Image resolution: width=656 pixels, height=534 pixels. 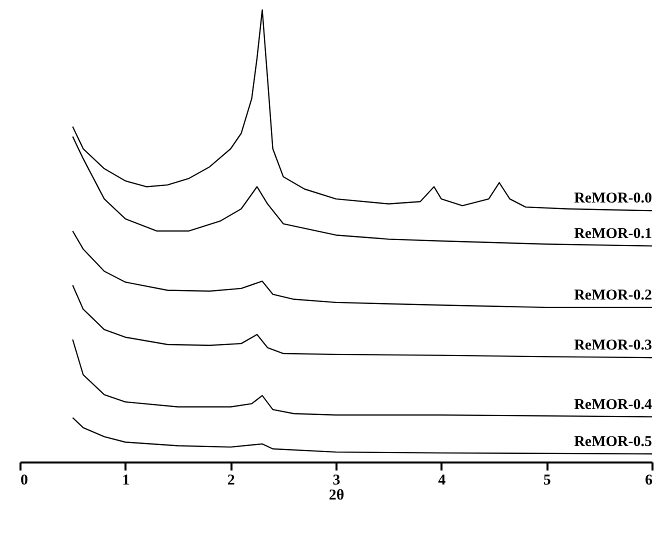 What do you see at coordinates (442, 480) in the screenshot?
I see `x-tick-label: 4` at bounding box center [442, 480].